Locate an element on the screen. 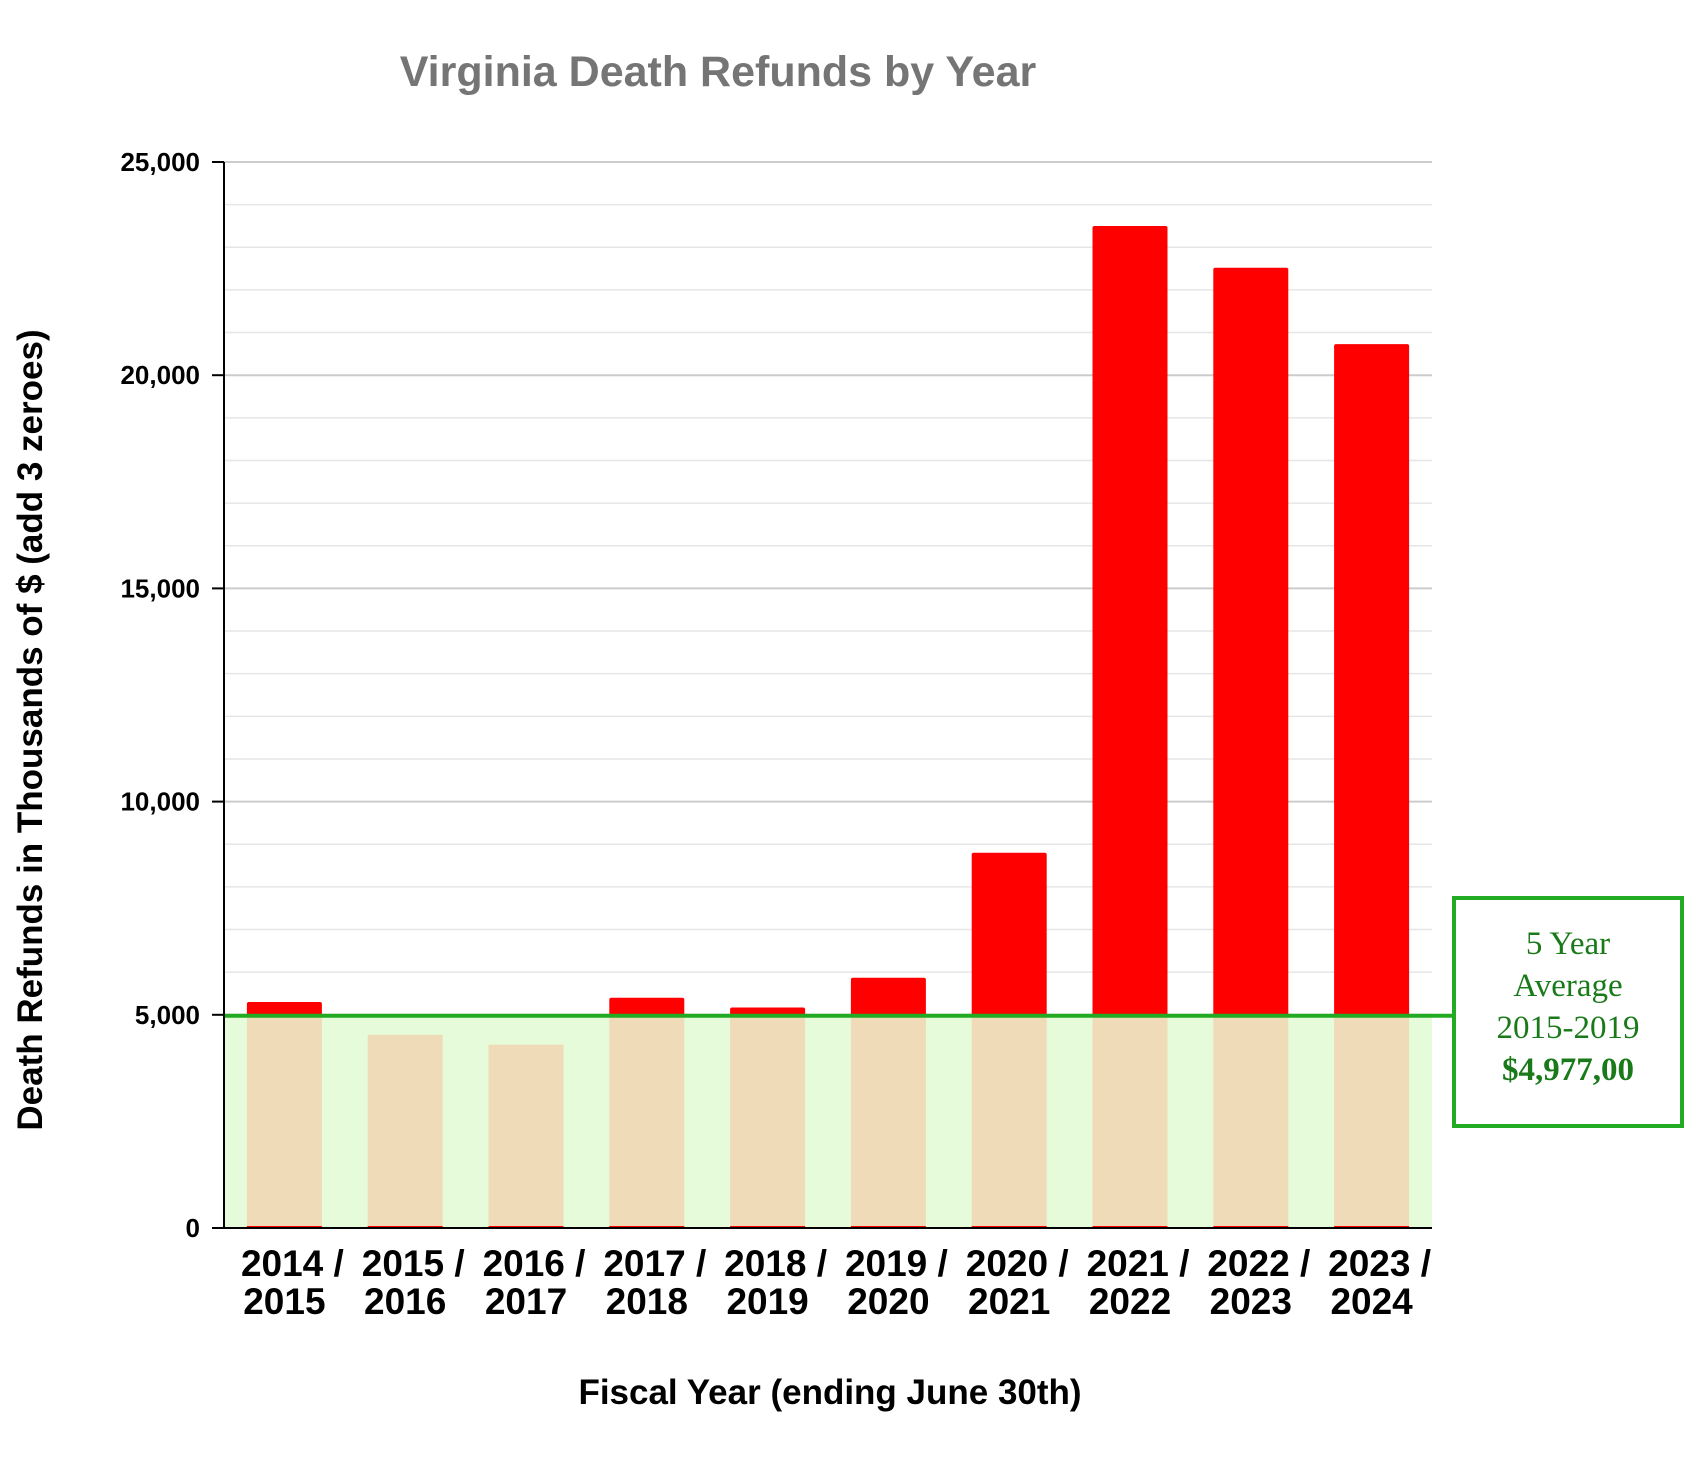 The height and width of the screenshot is (1457, 1689). x-tick-label: 2023 / is located at coordinates (1379, 1263).